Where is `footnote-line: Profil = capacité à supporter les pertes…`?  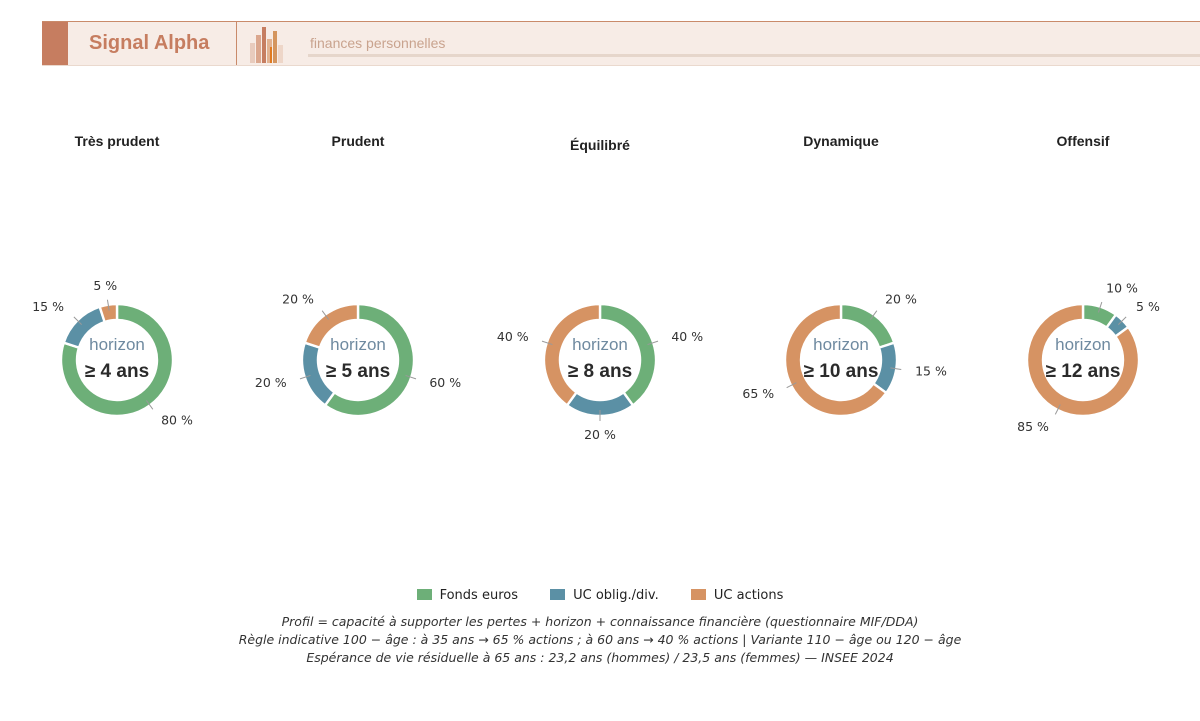
footnote-line: Profil = capacité à supporter les pertes… is located at coordinates (600, 621).